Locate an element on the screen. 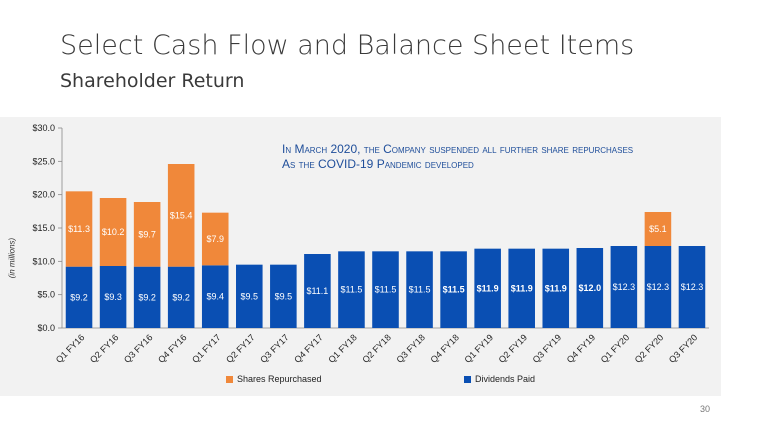 Image resolution: width=765 pixels, height=429 pixels. y-tick-label: $20.0 is located at coordinates (43, 195).